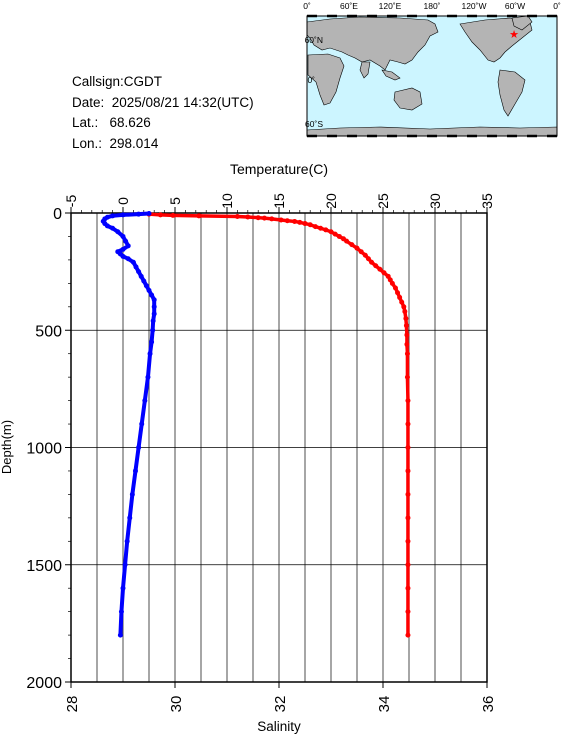 The image size is (564, 736). I want to click on map-lat-label: 60˚N, so click(314, 40).